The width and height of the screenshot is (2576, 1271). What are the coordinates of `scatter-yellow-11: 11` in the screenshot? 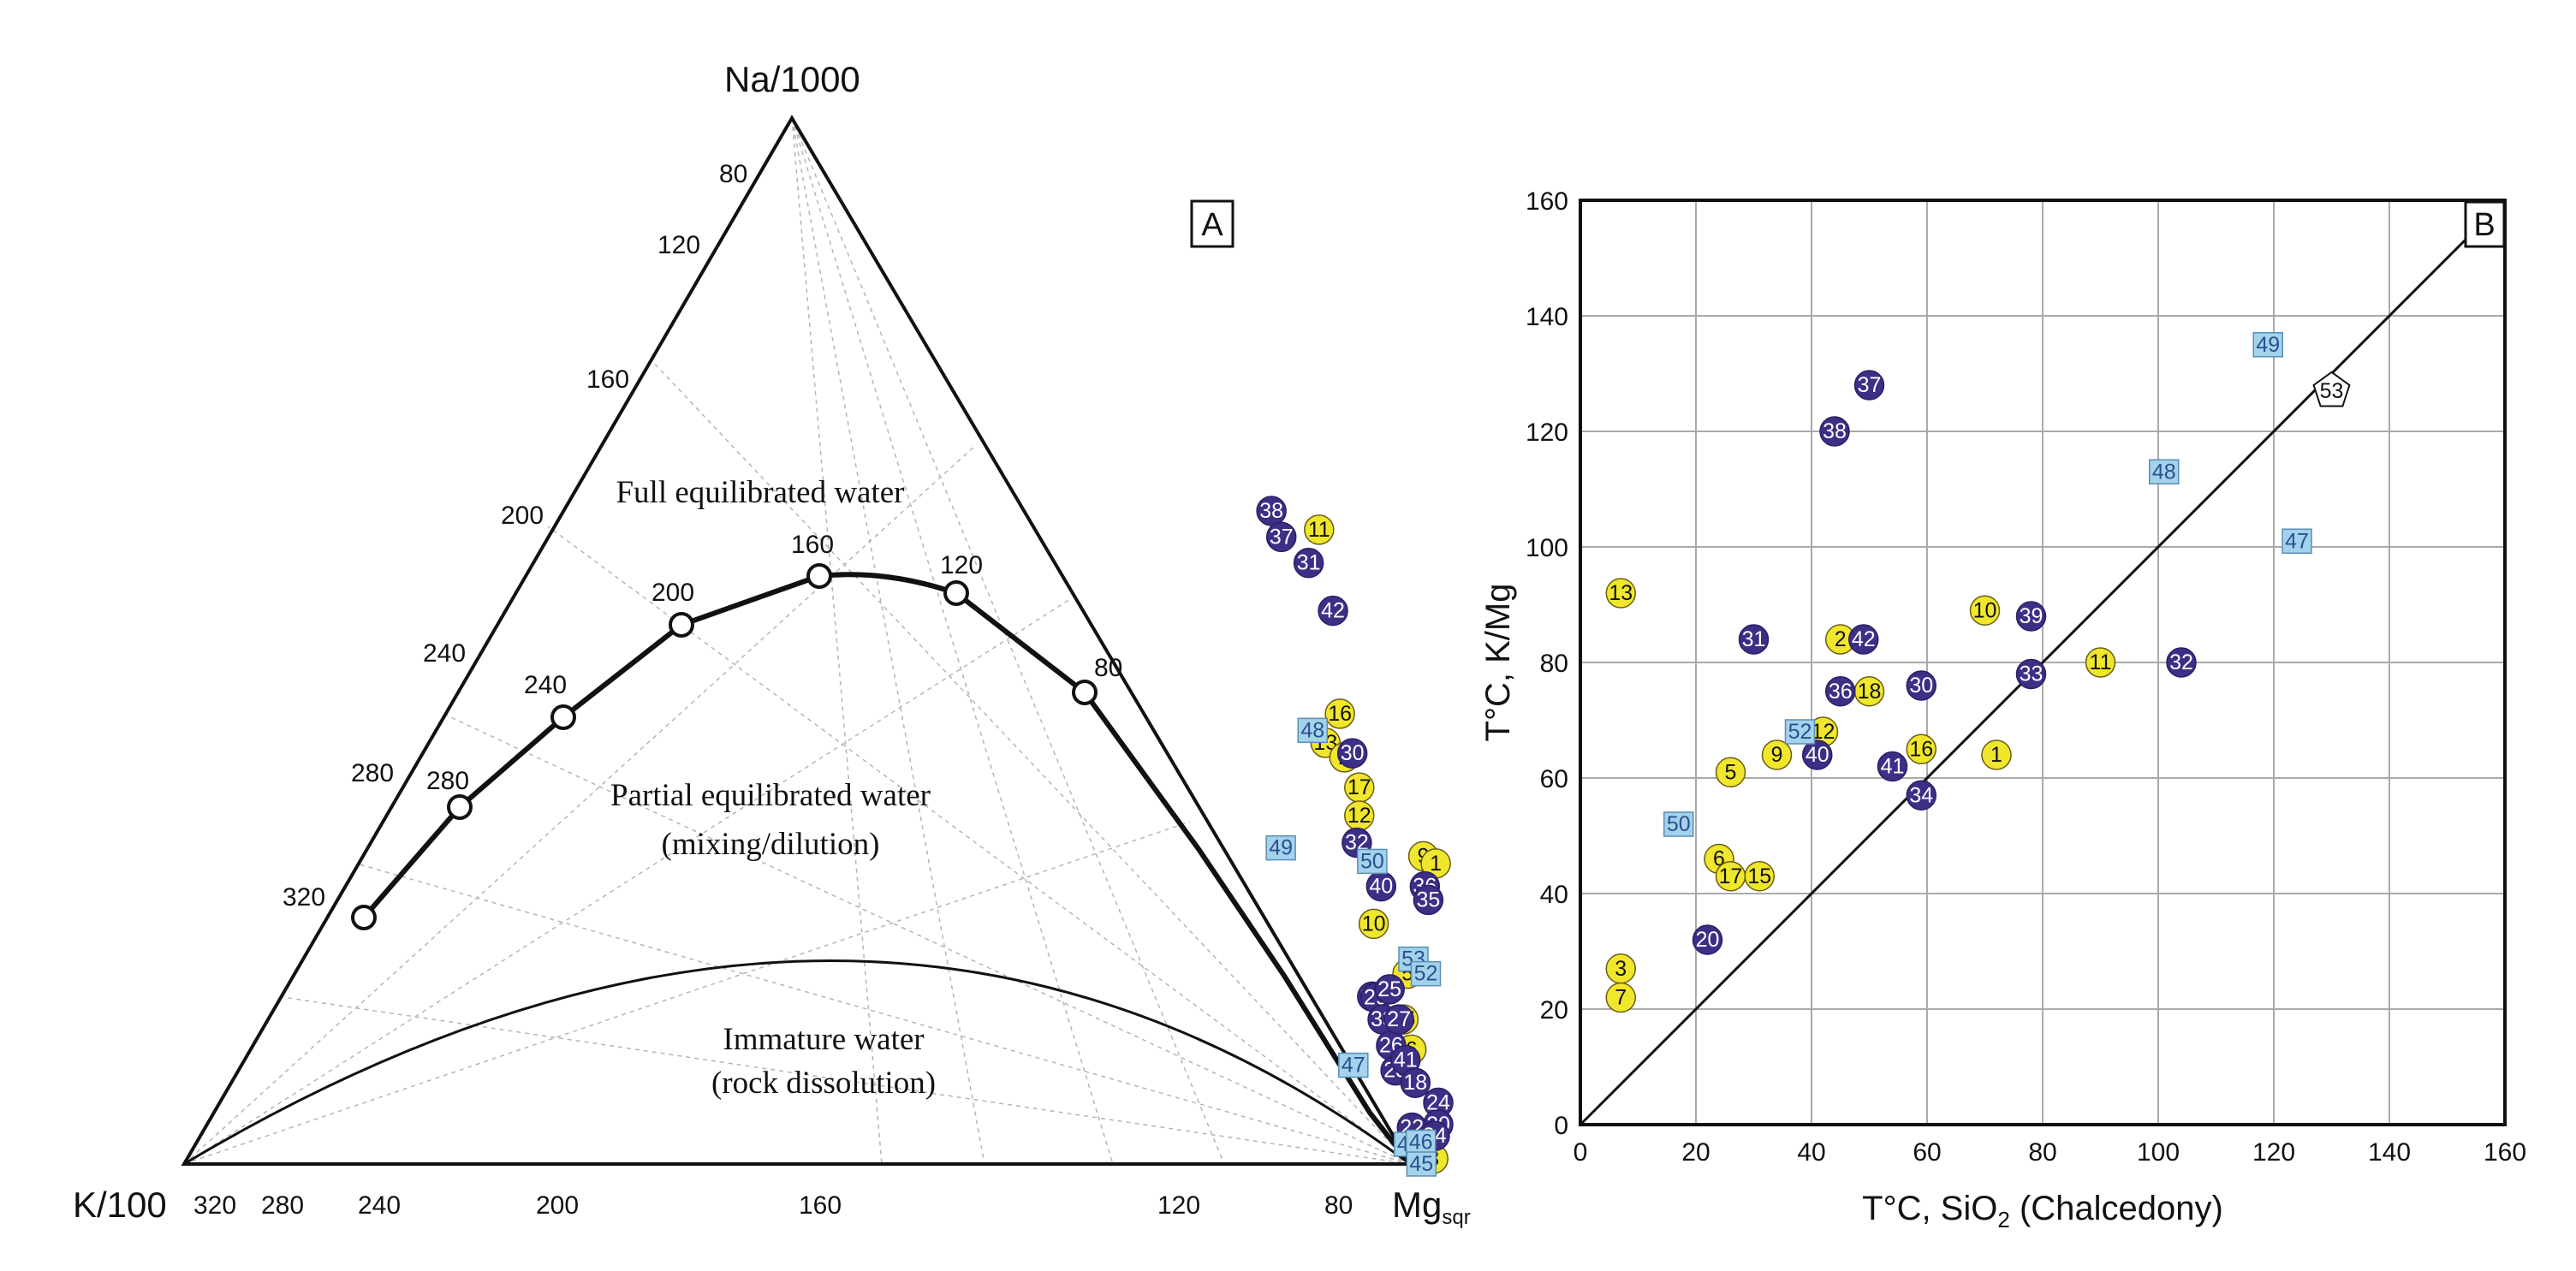 It's located at (2100, 663).